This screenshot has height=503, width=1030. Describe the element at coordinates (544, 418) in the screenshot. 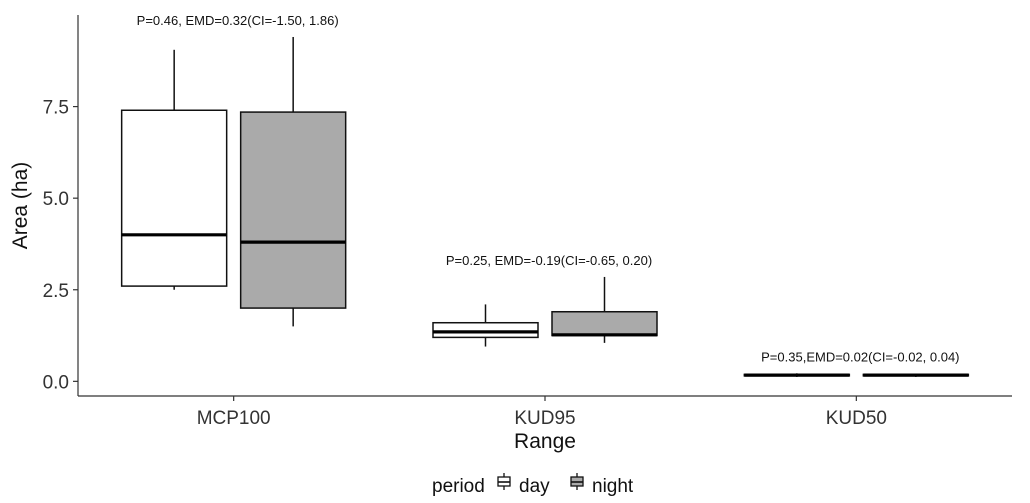

I see `x-tick-label: KUD95` at that location.